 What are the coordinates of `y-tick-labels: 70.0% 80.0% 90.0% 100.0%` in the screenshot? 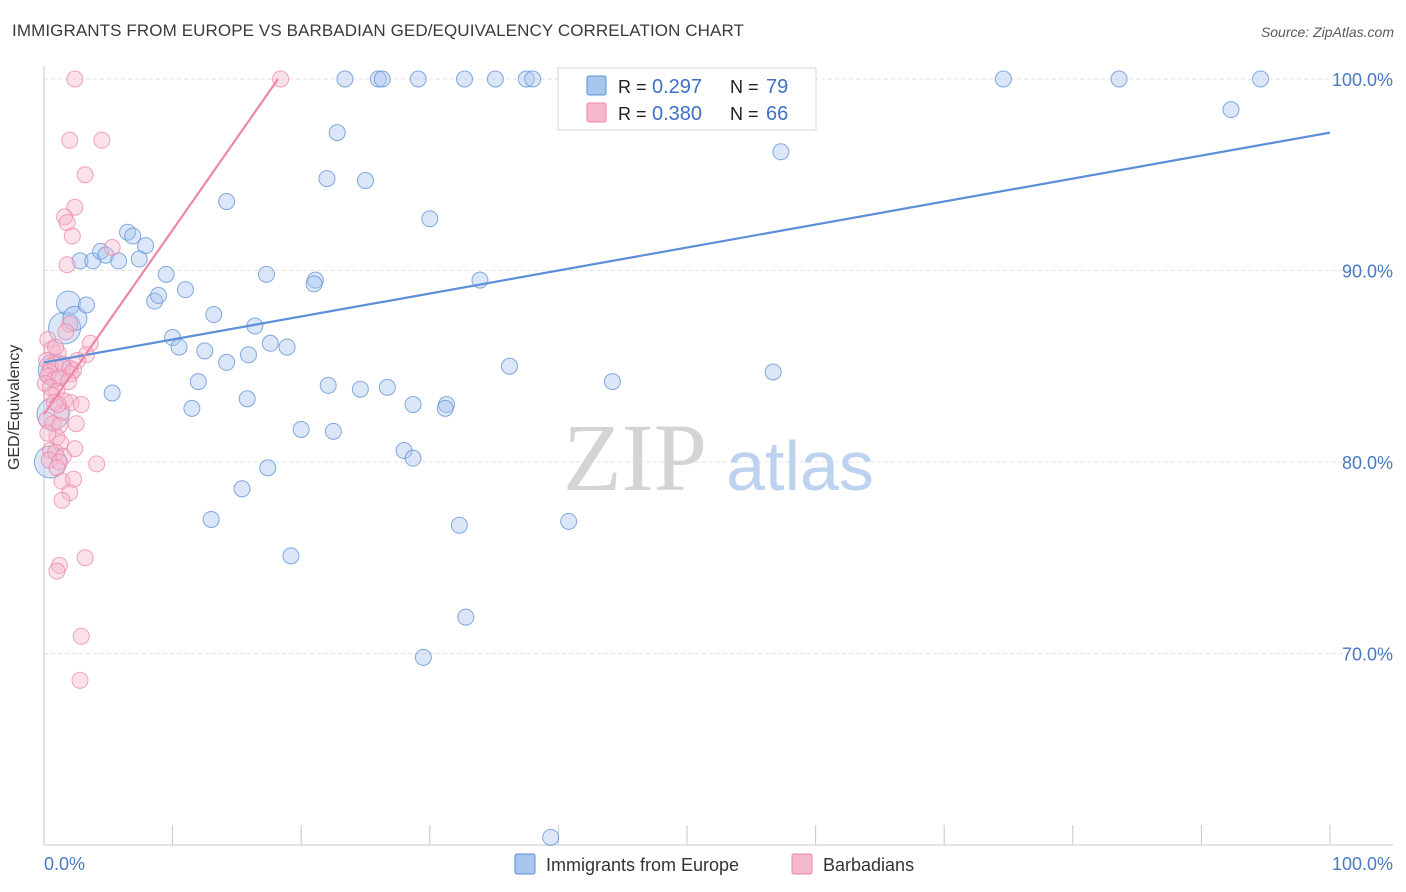 It's located at (1362, 367).